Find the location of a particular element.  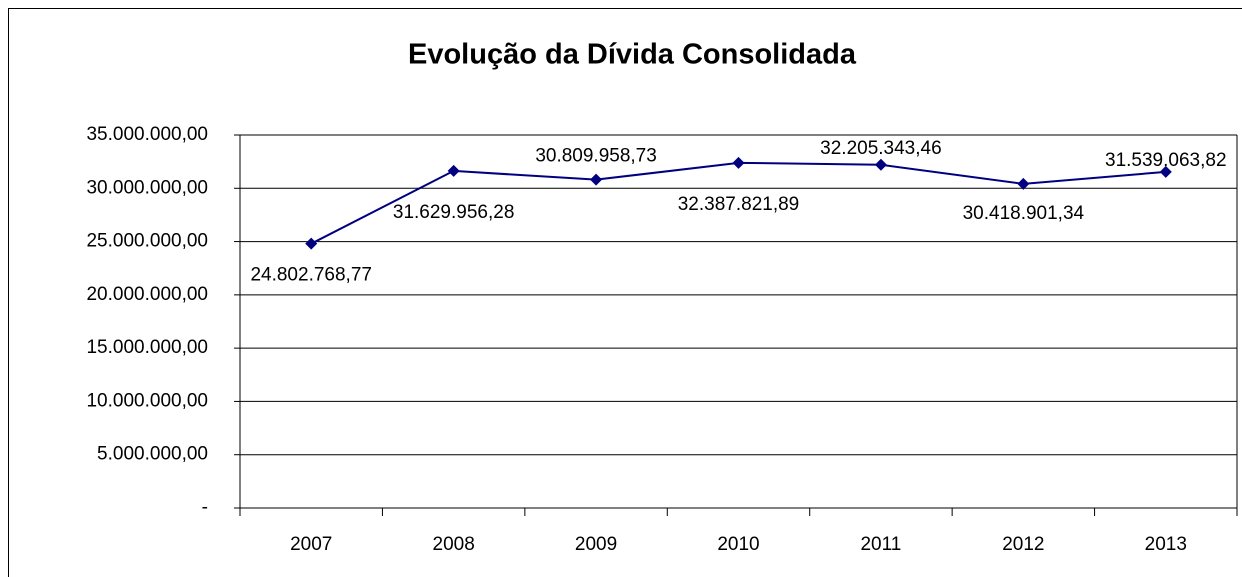

chart-title: Evolução da Dívida Consolidada is located at coordinates (632, 55).